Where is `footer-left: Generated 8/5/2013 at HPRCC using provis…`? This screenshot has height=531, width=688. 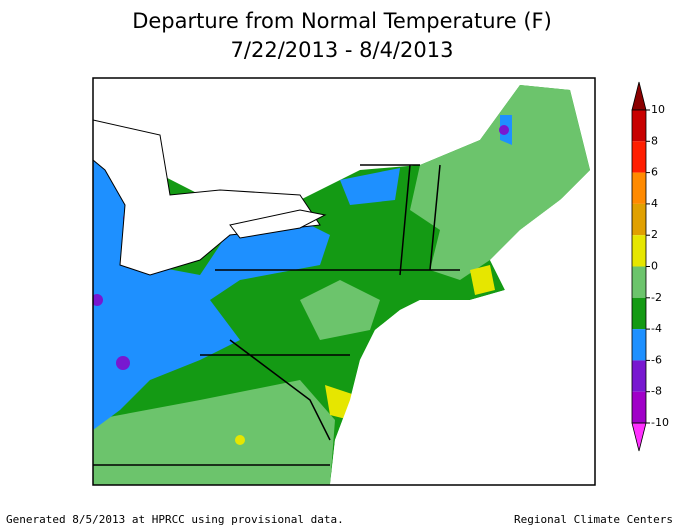
footer-left: Generated 8/5/2013 at HPRCC using provis… is located at coordinates (175, 519).